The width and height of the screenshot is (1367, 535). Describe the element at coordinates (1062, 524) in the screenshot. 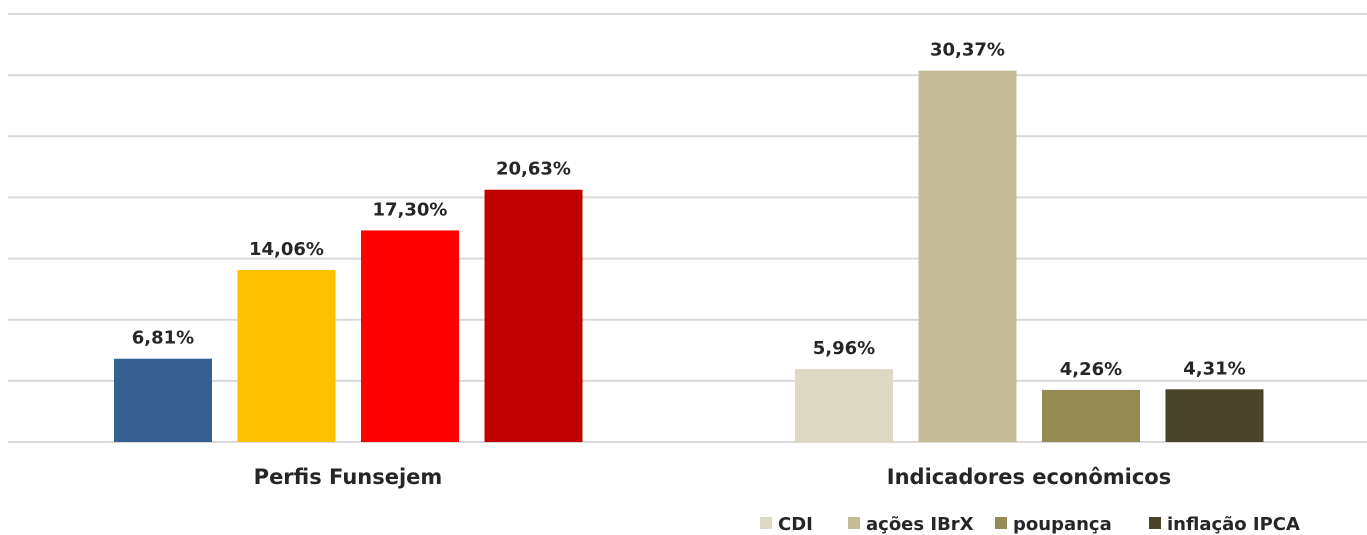

I see `legend-label-2: poupança` at that location.